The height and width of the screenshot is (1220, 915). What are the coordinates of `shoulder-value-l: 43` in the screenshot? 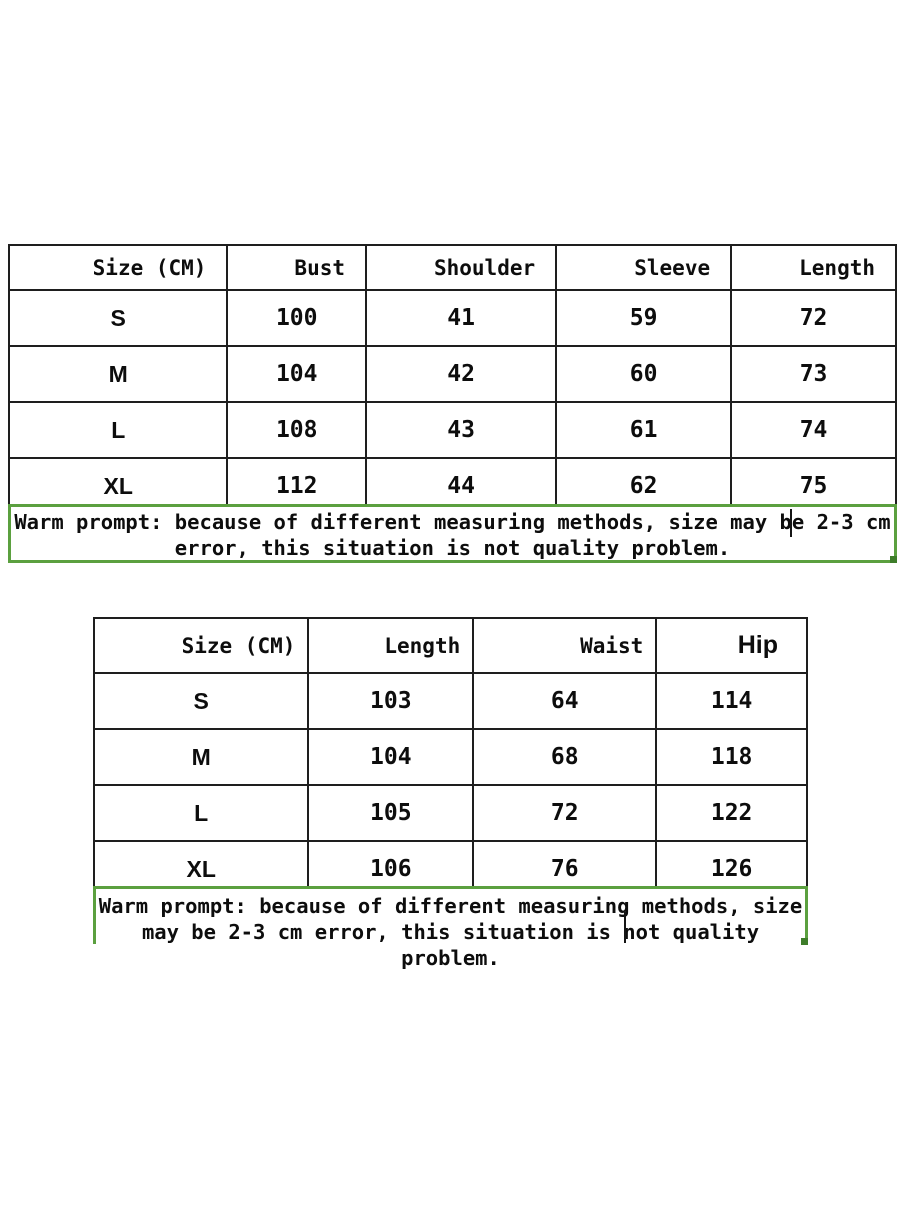 It's located at (461, 430).